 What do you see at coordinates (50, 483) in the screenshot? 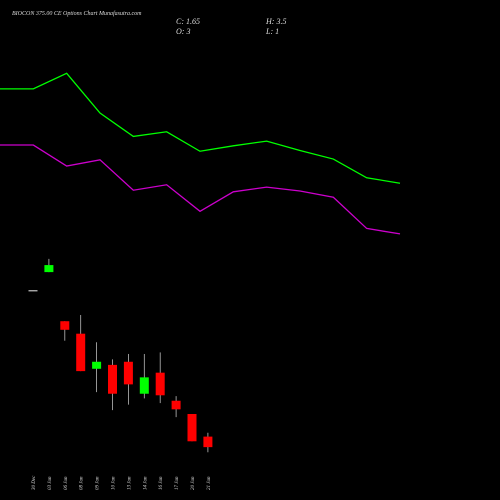
I see `x-tick-label: 03 Jan` at bounding box center [50, 483].